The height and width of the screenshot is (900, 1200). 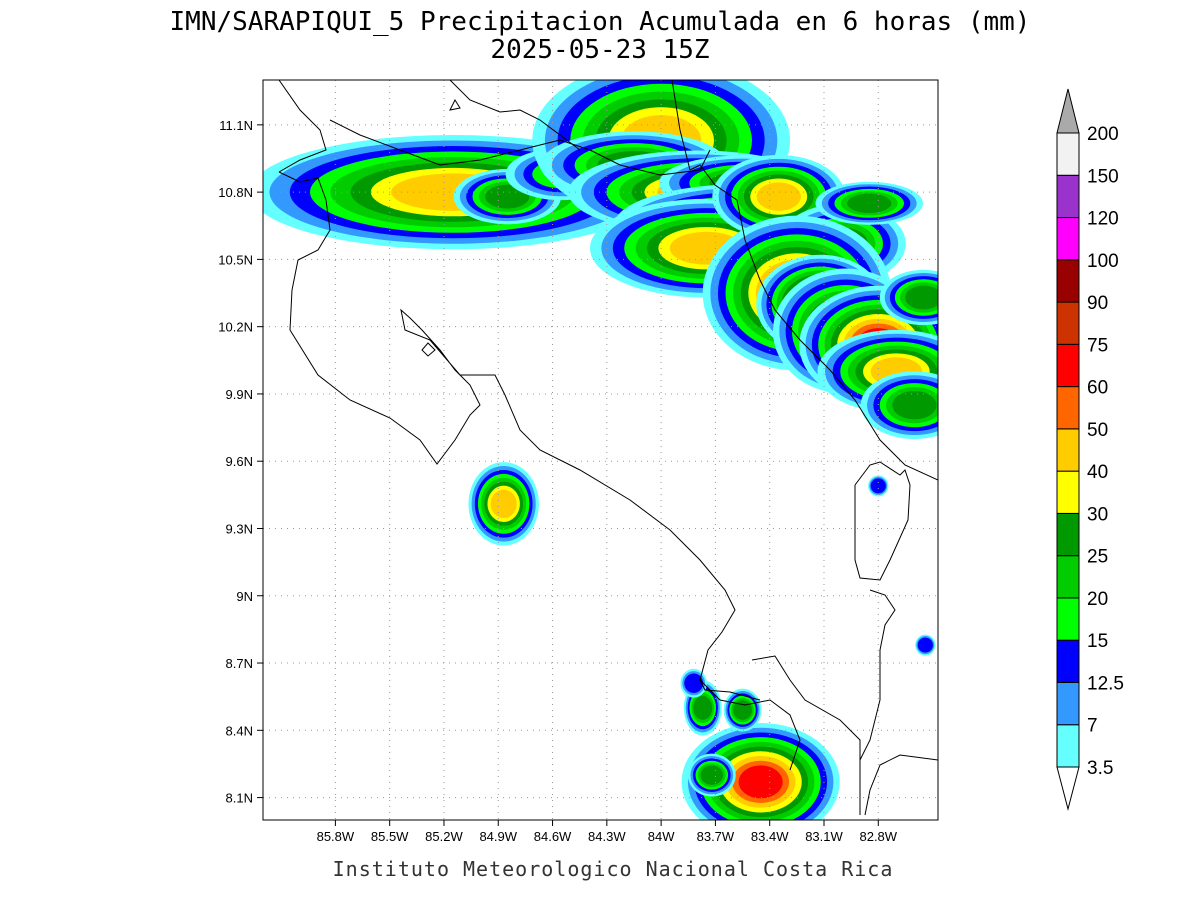 I want to click on nicaragua-costarica-border, so click(x=520, y=147).